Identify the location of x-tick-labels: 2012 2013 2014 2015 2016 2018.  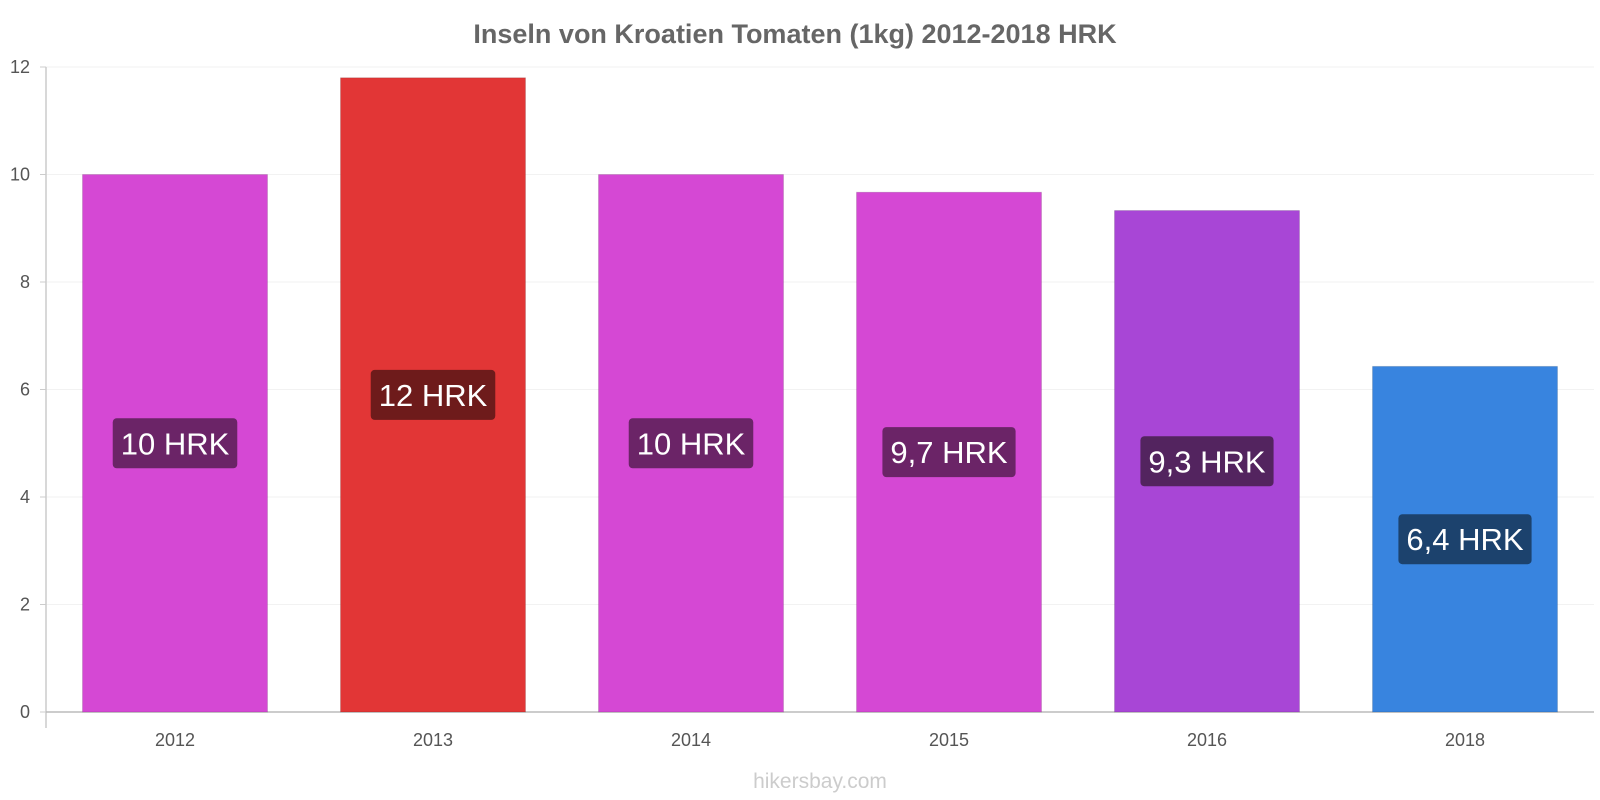
(820, 740).